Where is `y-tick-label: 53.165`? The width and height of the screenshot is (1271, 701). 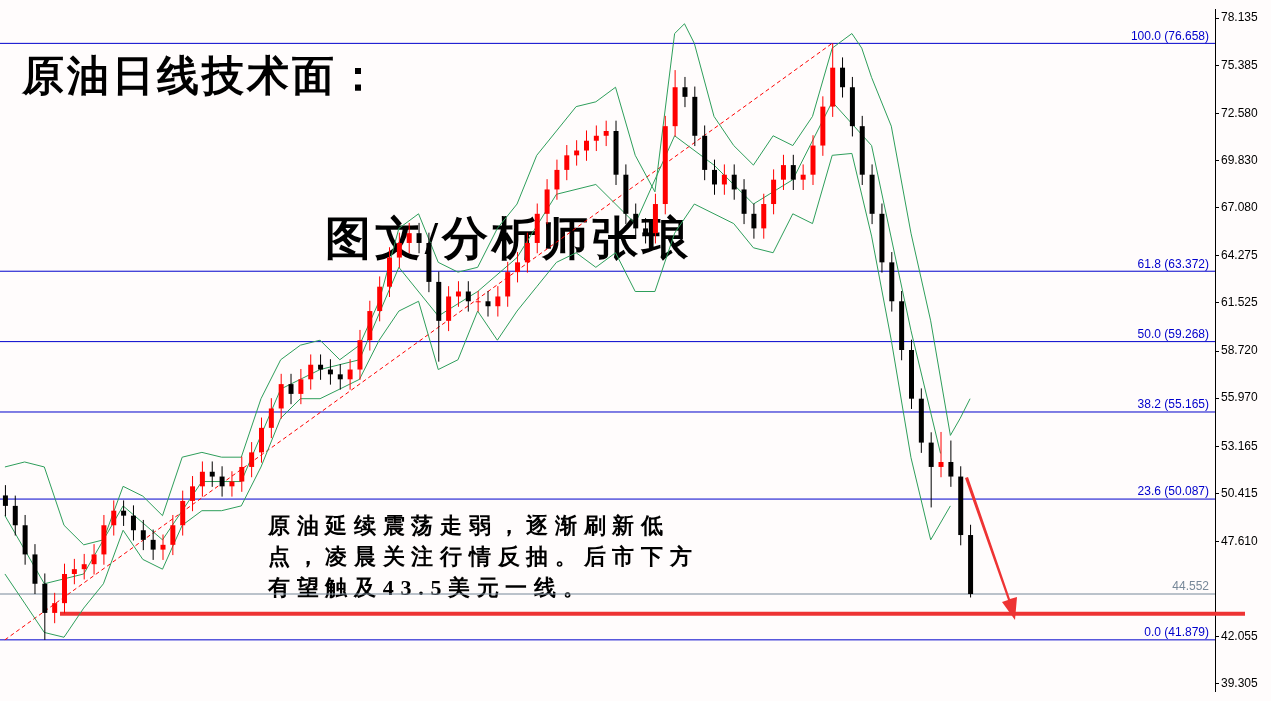 y-tick-label: 53.165 is located at coordinates (1240, 445).